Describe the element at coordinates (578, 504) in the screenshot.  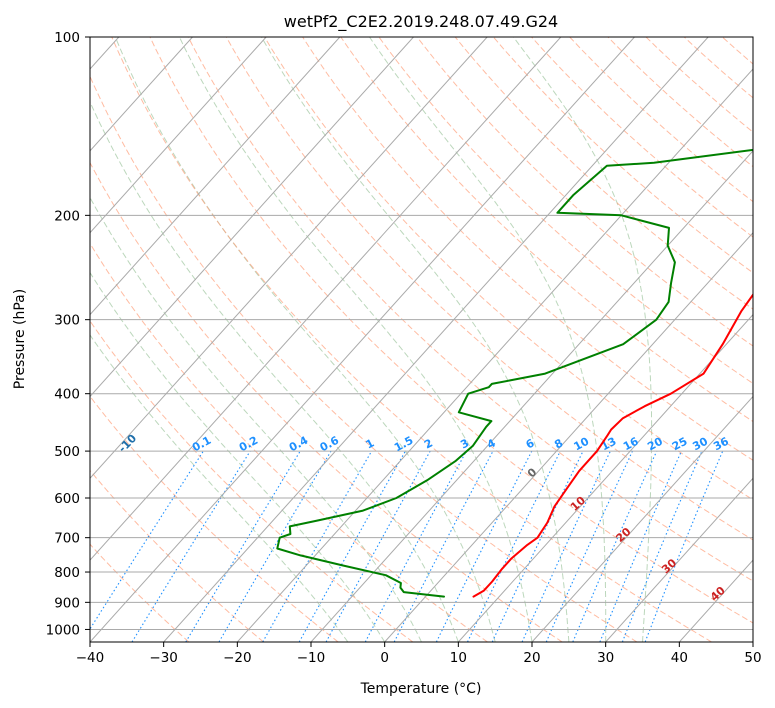
I see `isotherm-label: 10` at that location.